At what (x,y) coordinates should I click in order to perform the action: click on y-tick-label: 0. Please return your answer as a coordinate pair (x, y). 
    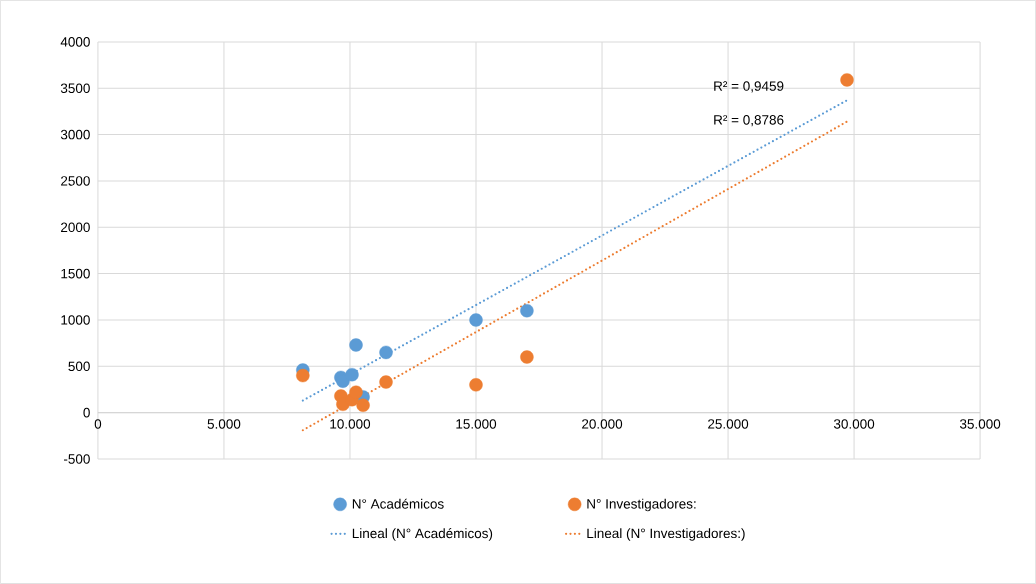
    Looking at the image, I should click on (86, 412).